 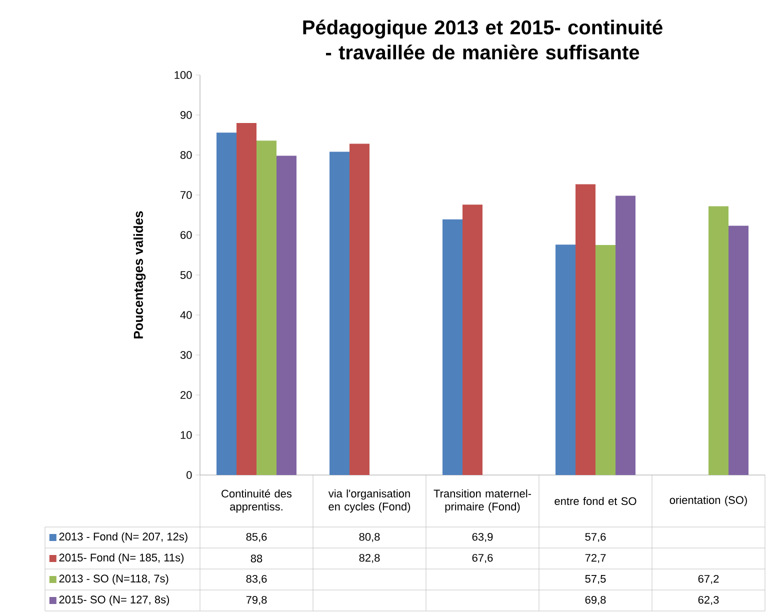 What do you see at coordinates (708, 601) in the screenshot?
I see `data-label: 62,3` at bounding box center [708, 601].